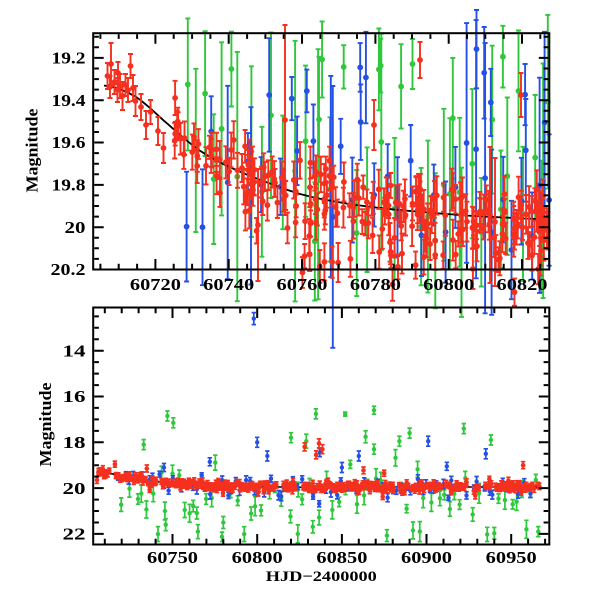 The height and width of the screenshot is (600, 600). Describe the element at coordinates (522, 284) in the screenshot. I see `svg-text: 60820` at that location.